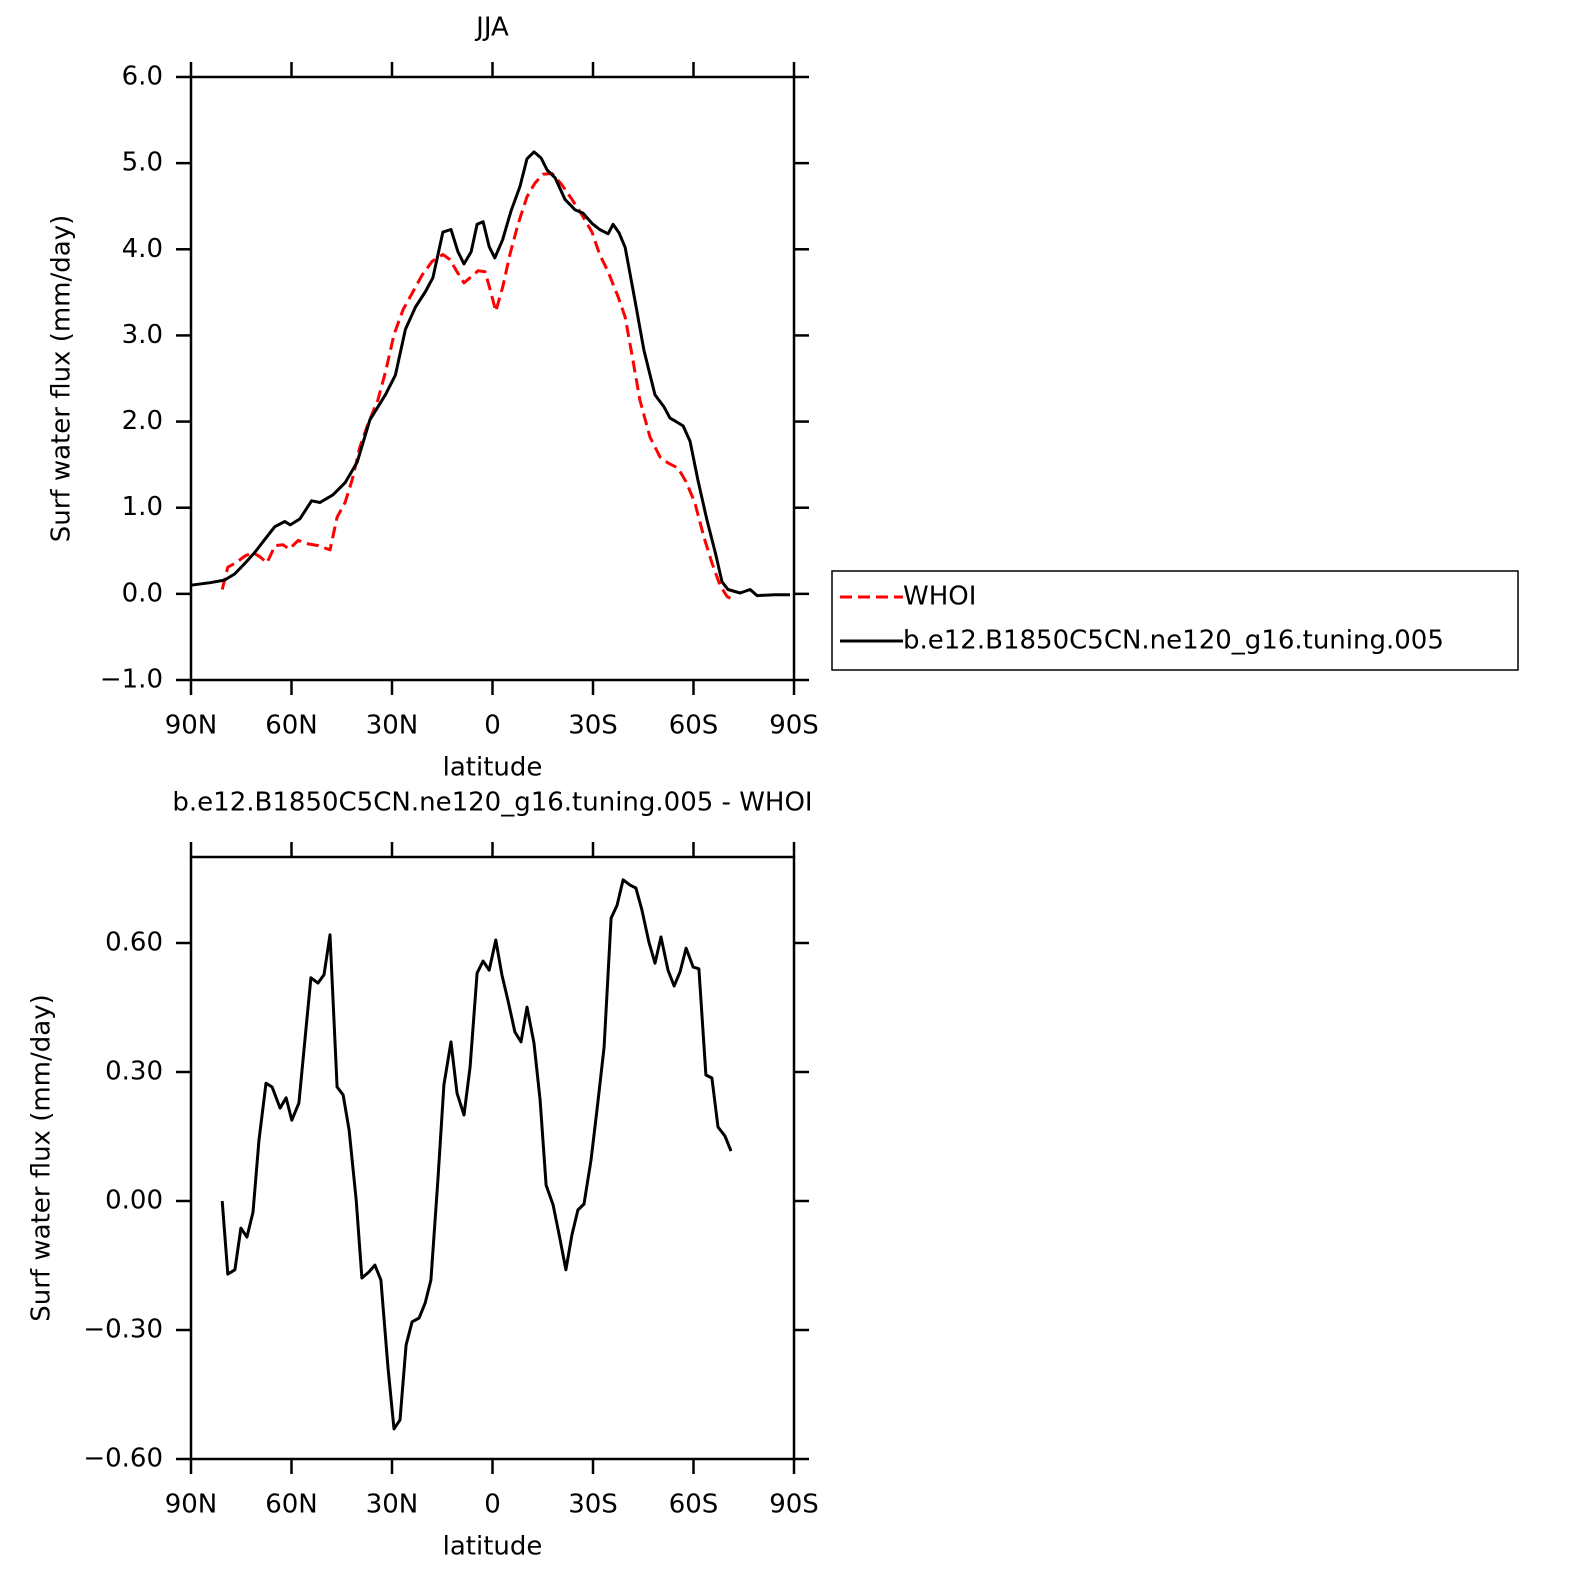  I want to click on y-tick-label: 0.60, so click(134, 943).